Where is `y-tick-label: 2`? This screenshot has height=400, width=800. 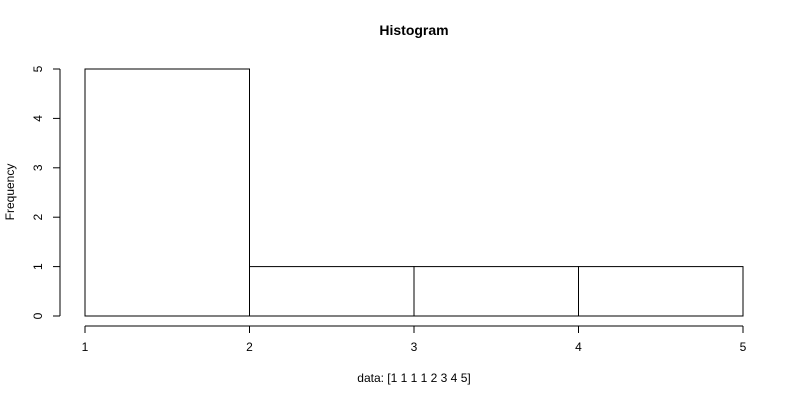 y-tick-label: 2 is located at coordinates (38, 217).